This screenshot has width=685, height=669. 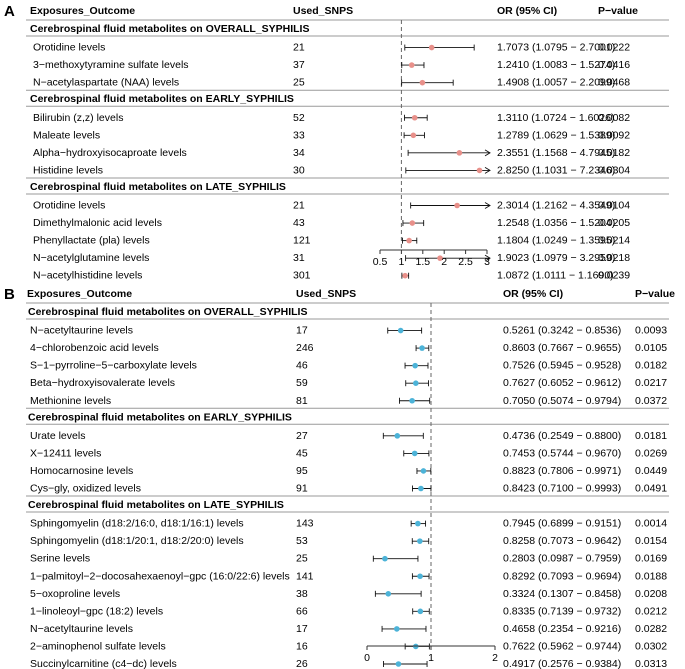 I want to click on row-pvalue: 0.0282, so click(x=651, y=629).